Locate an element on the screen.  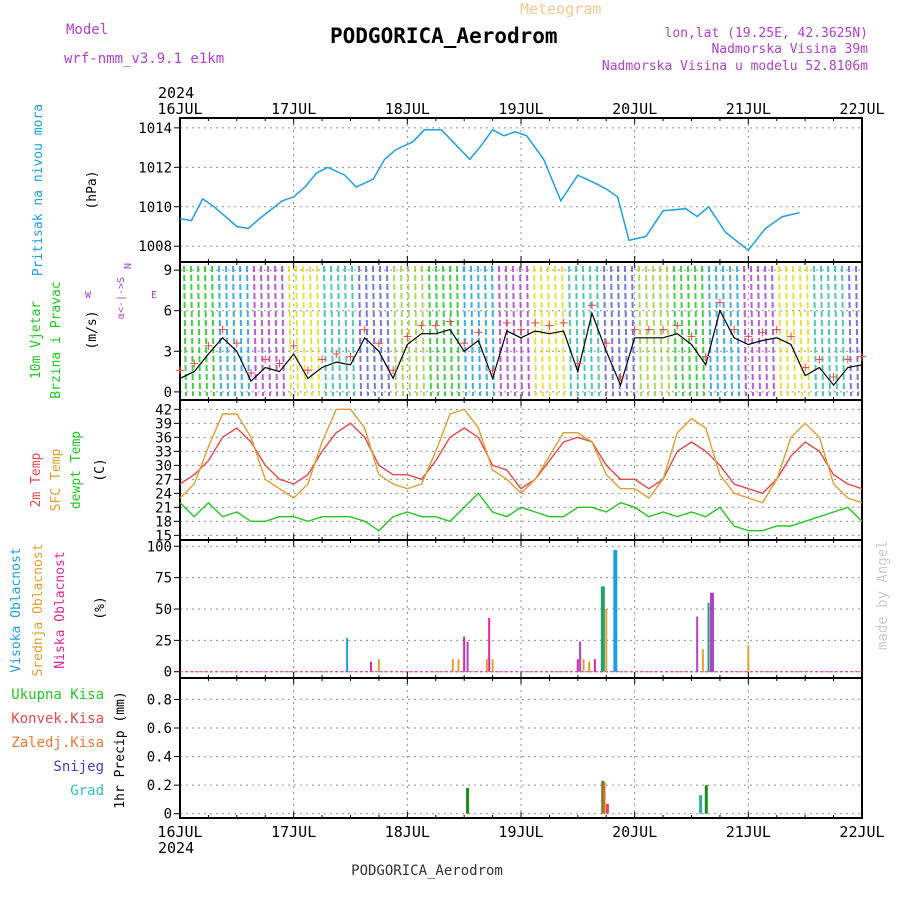
date-tick-label: 21JUL is located at coordinates (748, 109).